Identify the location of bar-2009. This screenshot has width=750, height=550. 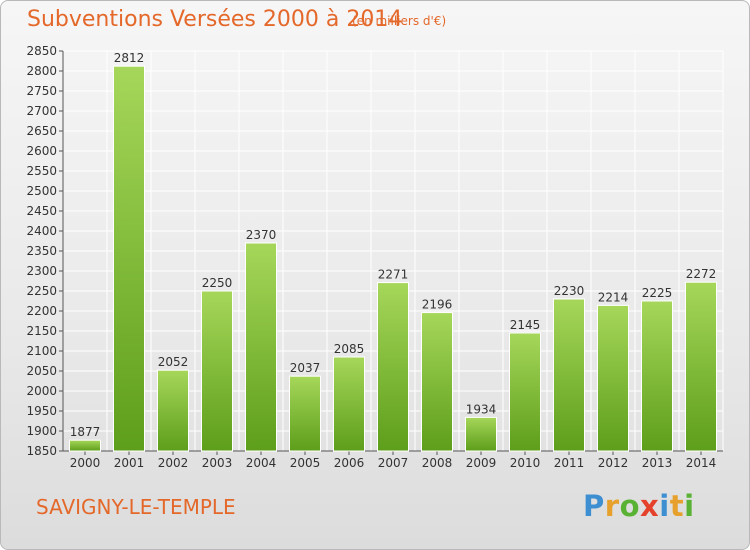
(481, 434).